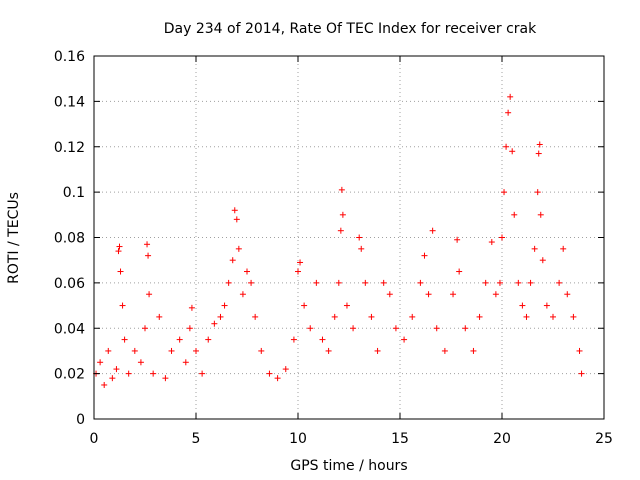  What do you see at coordinates (69, 148) in the screenshot?
I see `y-tick-label: 0.12` at bounding box center [69, 148].